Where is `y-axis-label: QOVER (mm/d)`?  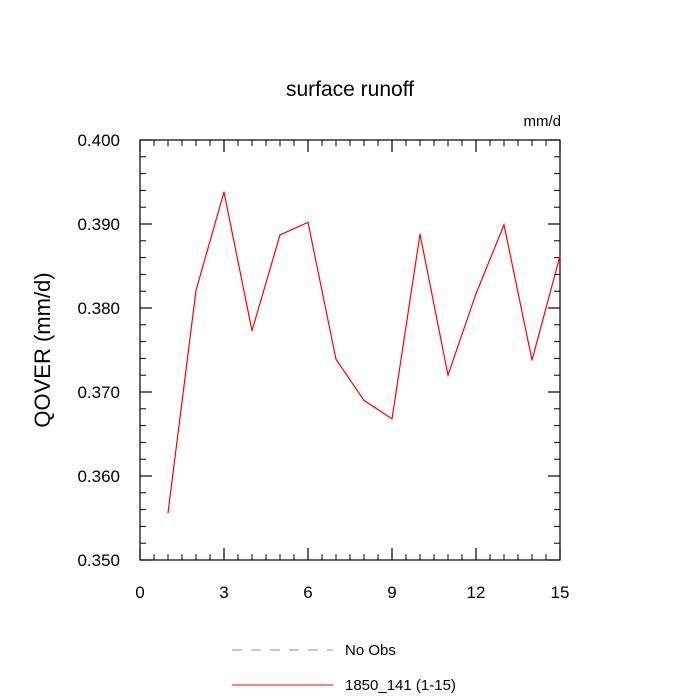 y-axis-label: QOVER (mm/d) is located at coordinates (42, 349).